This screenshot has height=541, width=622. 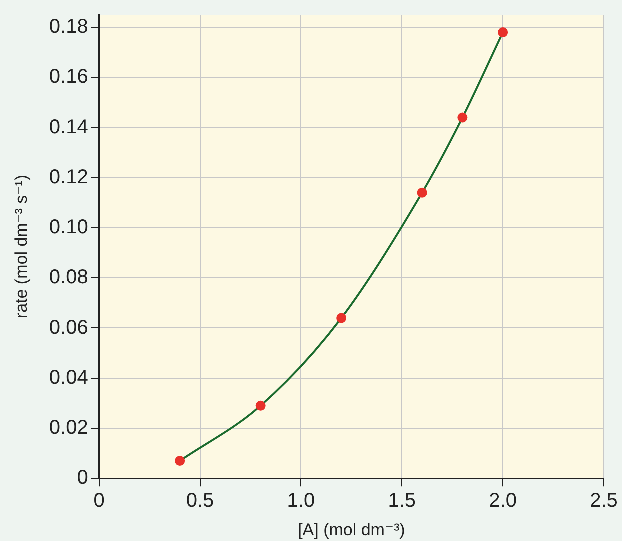 What do you see at coordinates (301, 501) in the screenshot?
I see `x-tick-label: 1.0` at bounding box center [301, 501].